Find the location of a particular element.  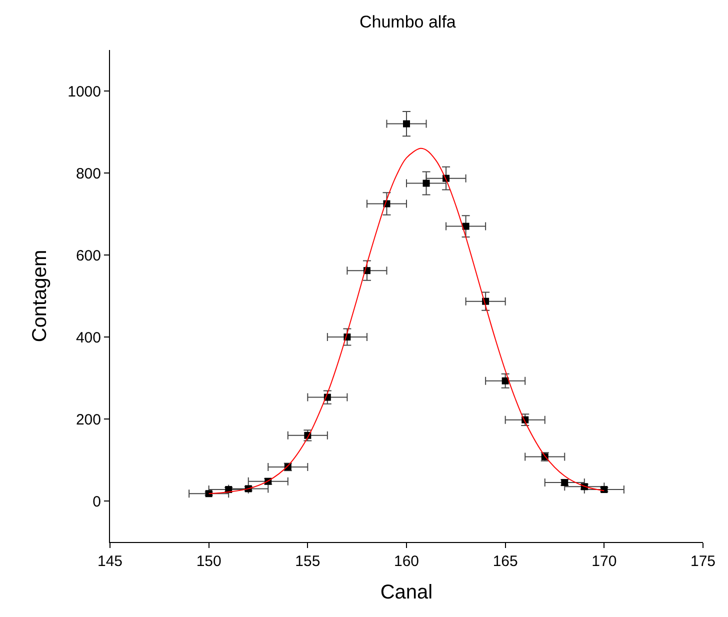

y-tick-label: 0 is located at coordinates (96, 501).